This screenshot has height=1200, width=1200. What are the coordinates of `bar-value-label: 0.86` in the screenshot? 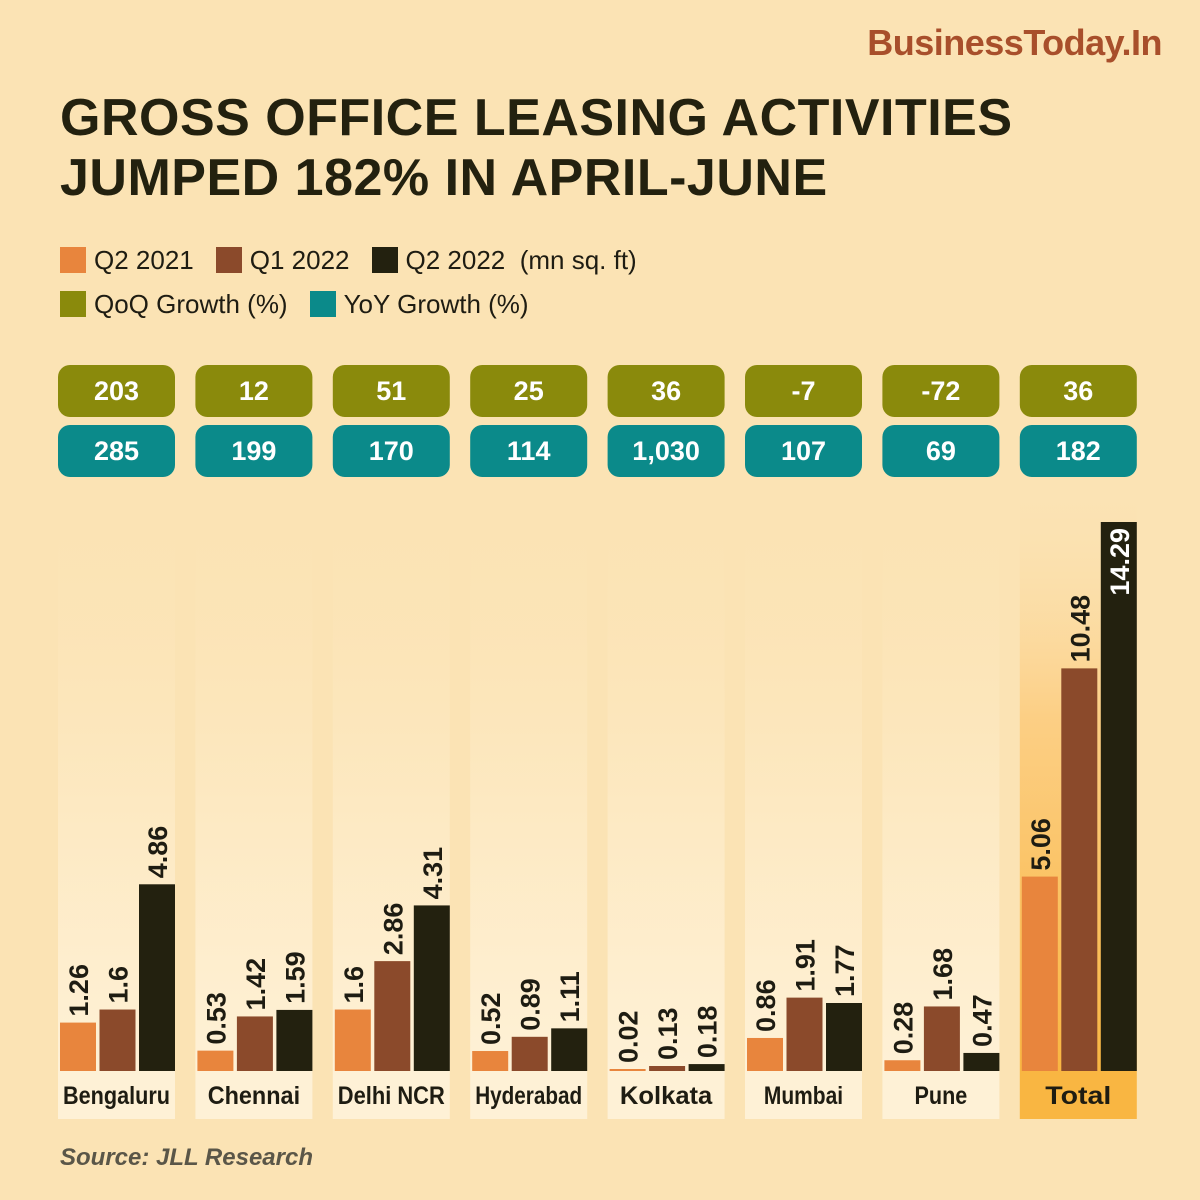 It's located at (766, 1005).